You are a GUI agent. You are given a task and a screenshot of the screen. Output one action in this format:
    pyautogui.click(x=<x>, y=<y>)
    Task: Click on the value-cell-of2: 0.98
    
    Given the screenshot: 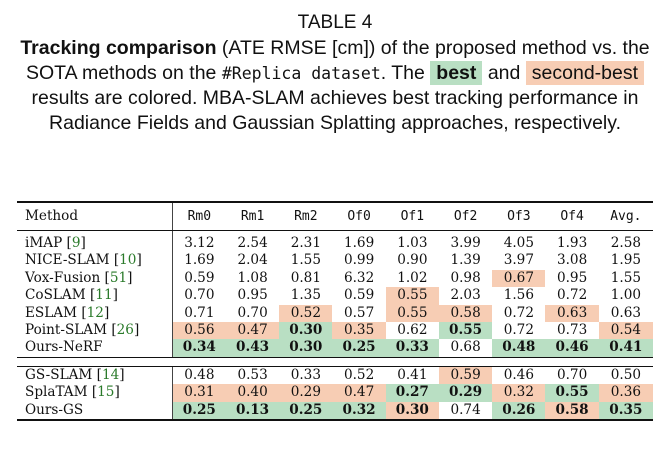 What is the action you would take?
    pyautogui.click(x=465, y=277)
    